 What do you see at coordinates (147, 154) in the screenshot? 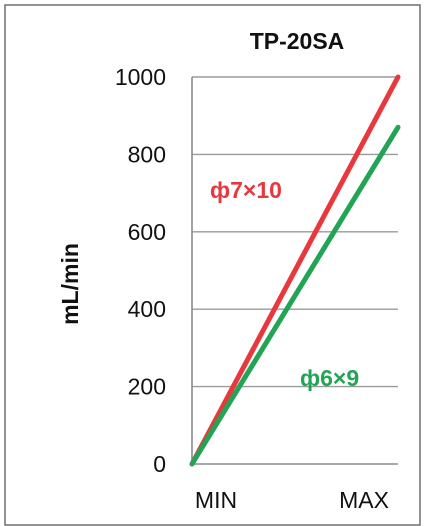
I see `y-tick-label: 800` at bounding box center [147, 154].